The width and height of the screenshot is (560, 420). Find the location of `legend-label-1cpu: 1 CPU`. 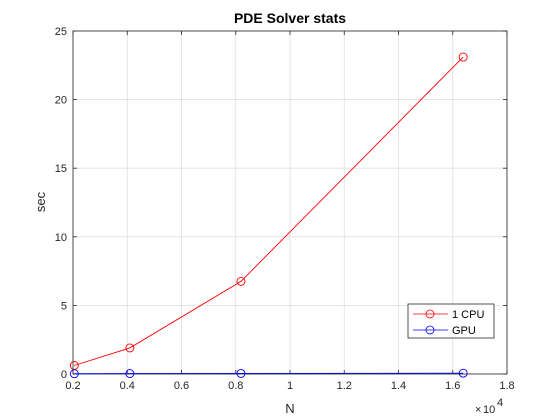

legend-label-1cpu: 1 CPU is located at coordinates (468, 315).